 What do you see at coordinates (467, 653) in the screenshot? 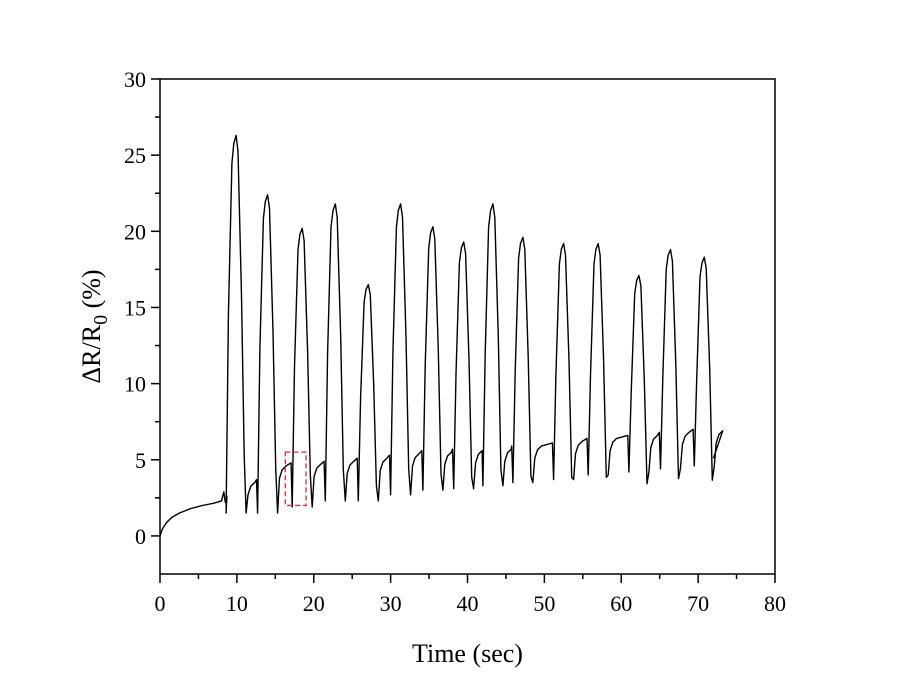
I see `x-axis-title: Time (sec)` at bounding box center [467, 653].